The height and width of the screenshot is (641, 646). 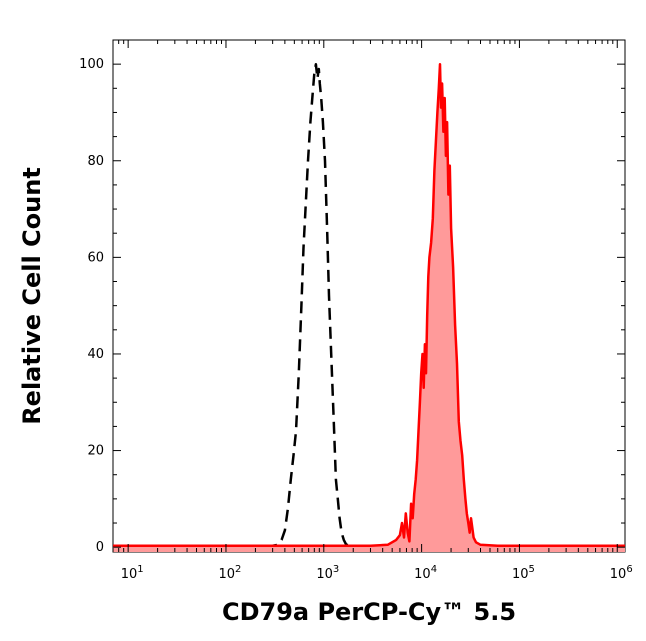 I want to click on x-tick-label: 10³, so click(x=327, y=573).